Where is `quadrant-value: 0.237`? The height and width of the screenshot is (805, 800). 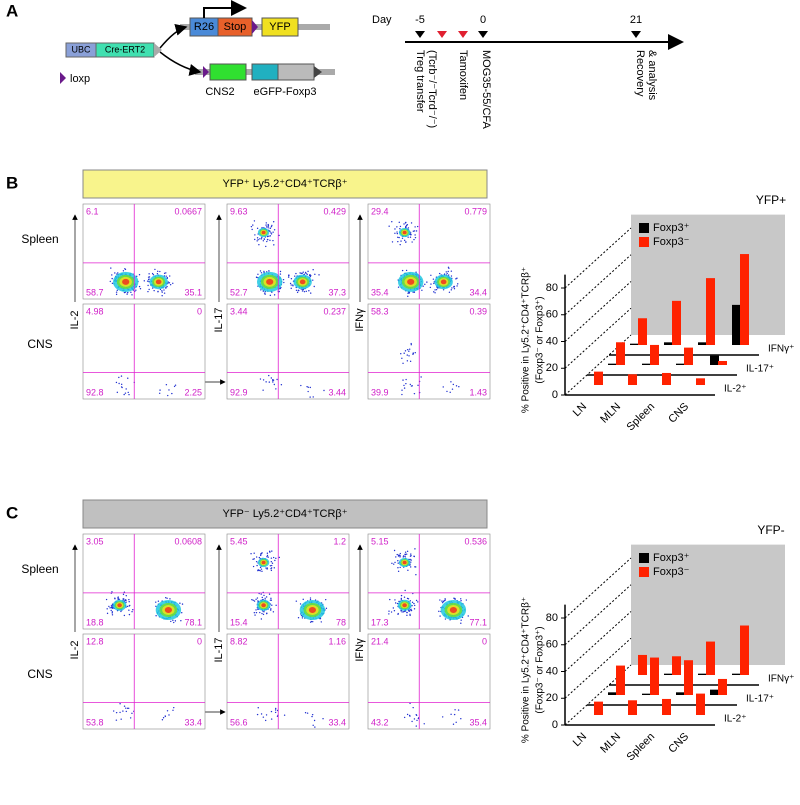 quadrant-value: 0.237 is located at coordinates (334, 311).